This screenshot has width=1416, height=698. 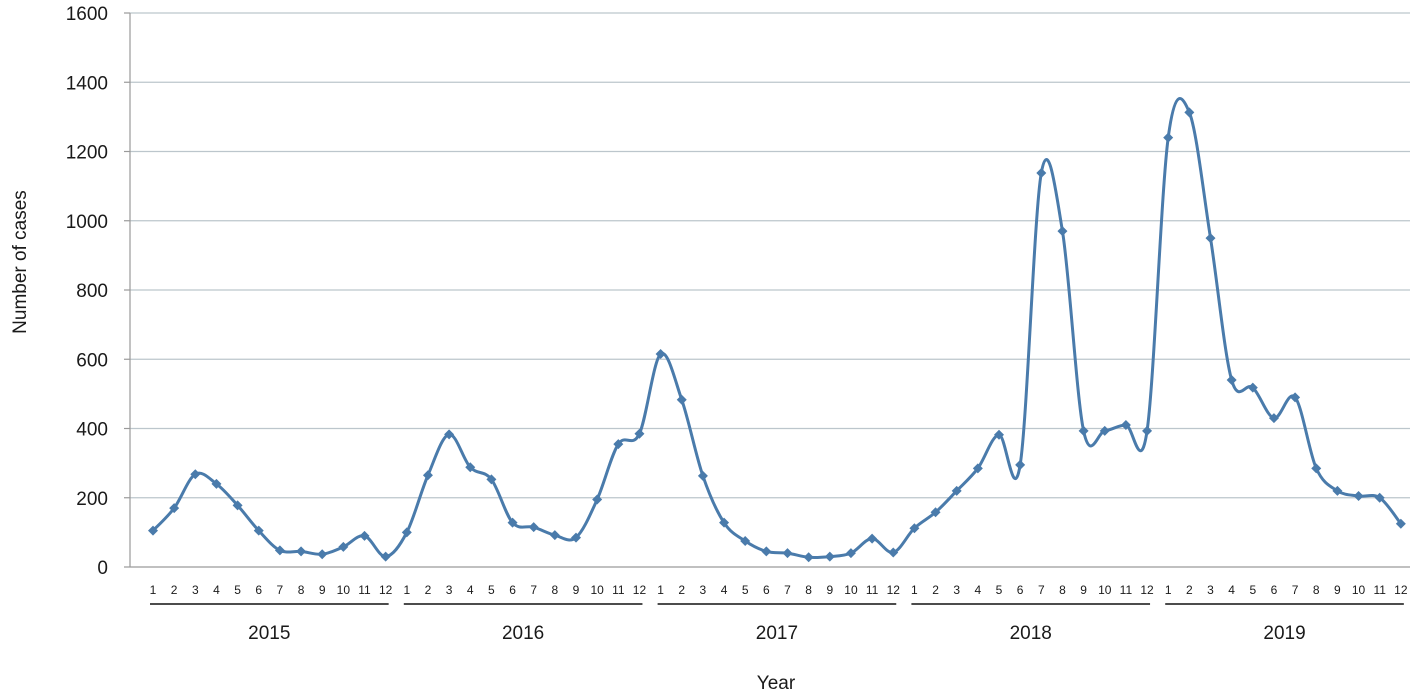 I want to click on y-tick-label: 200, so click(x=92, y=499).